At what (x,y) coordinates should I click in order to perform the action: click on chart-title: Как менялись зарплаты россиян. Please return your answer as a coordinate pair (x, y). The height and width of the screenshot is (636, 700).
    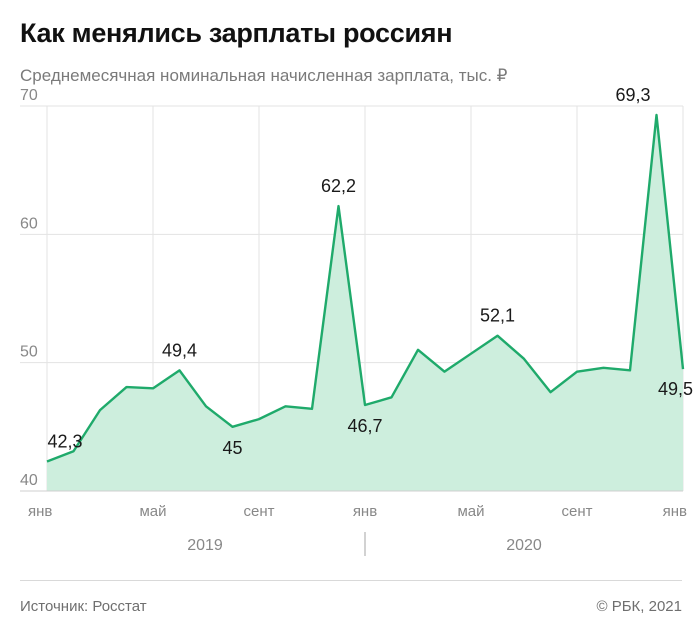
    Looking at the image, I should click on (236, 33).